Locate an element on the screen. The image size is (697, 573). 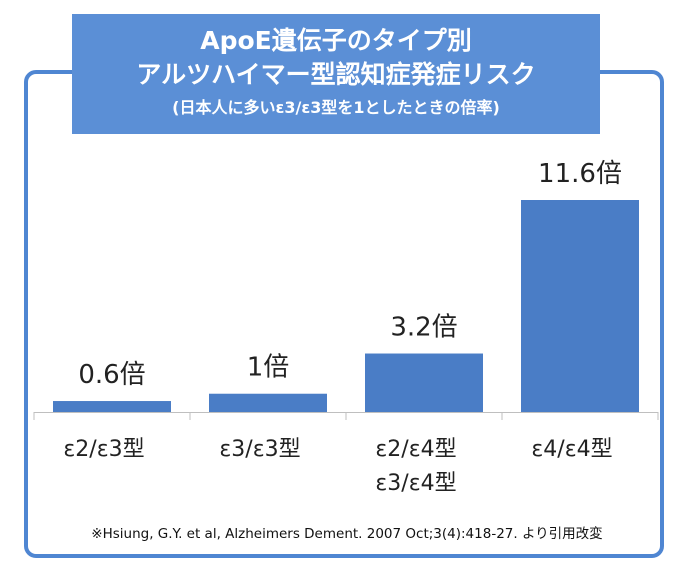
category-label-e2-e4-e3-e4: ε2/ε4型 ε3/ε4型 is located at coordinates (416, 466).